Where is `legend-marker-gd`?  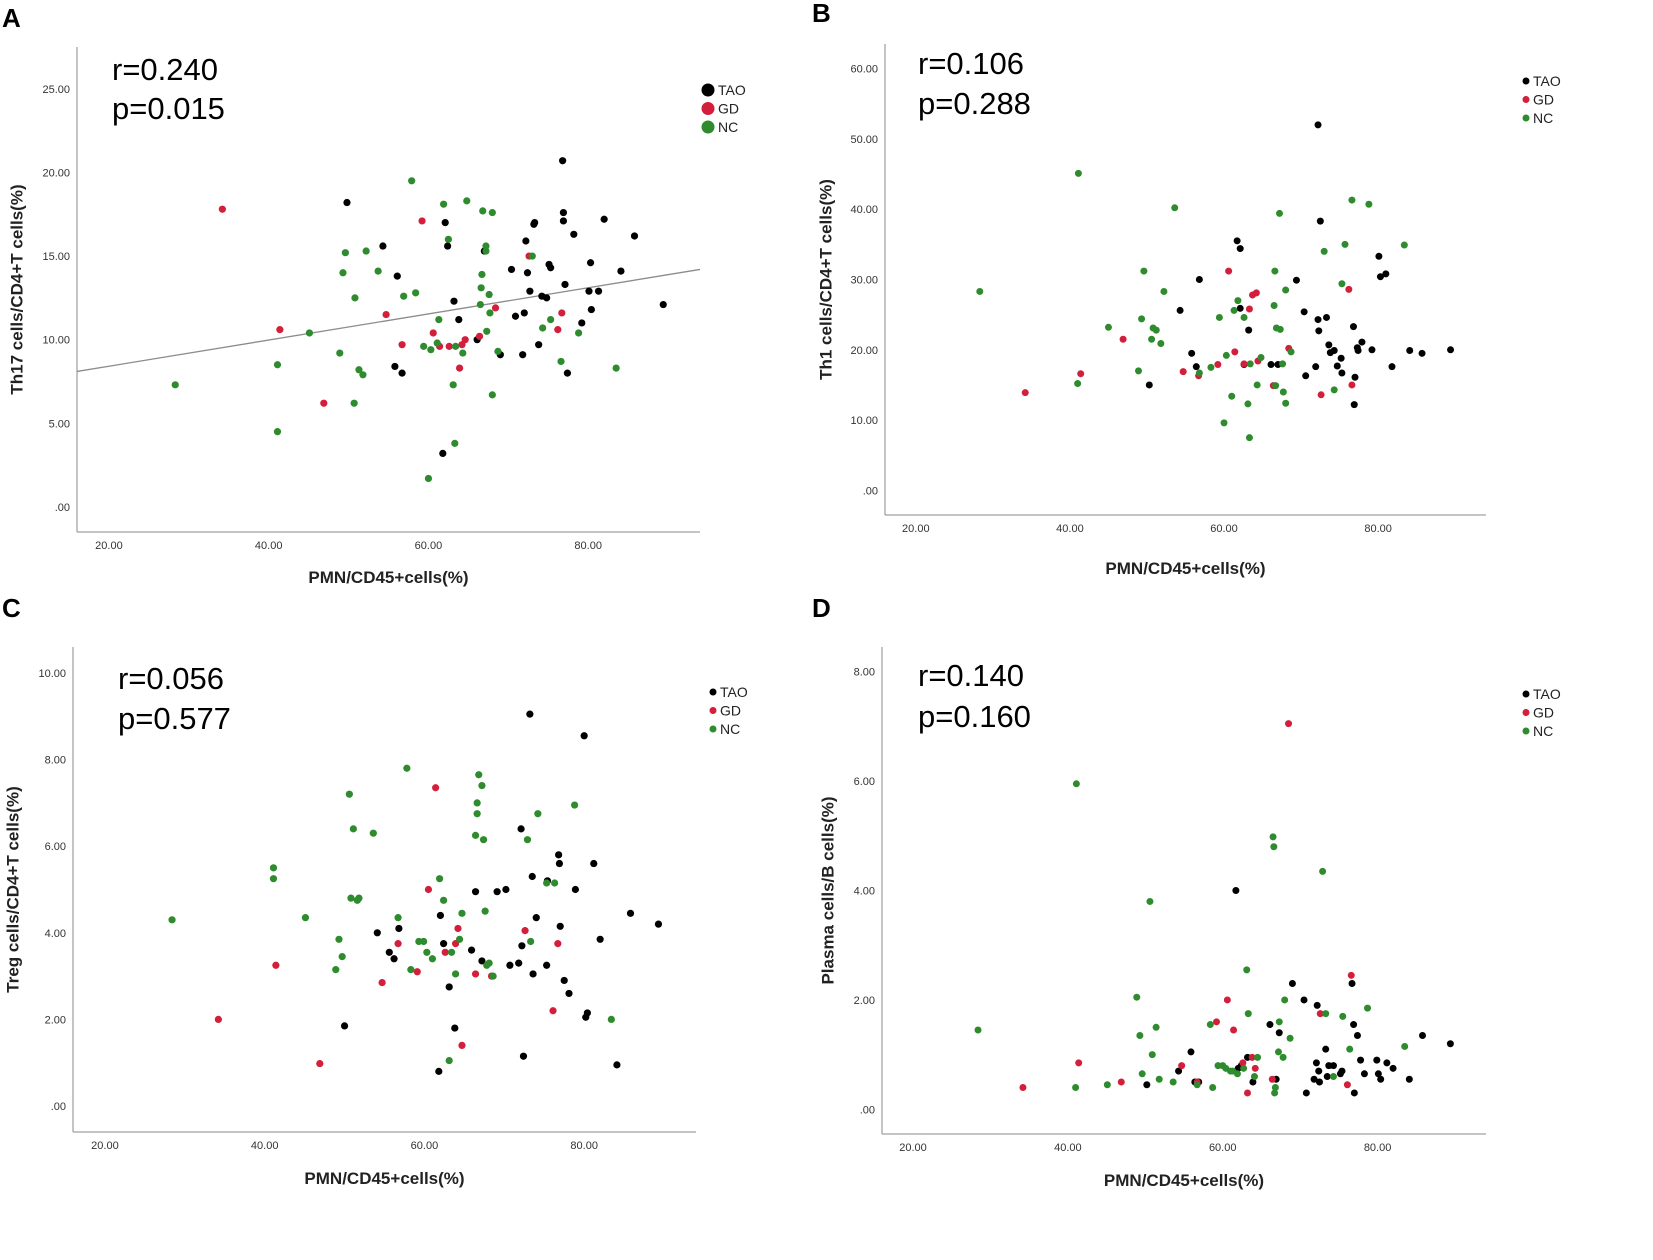
legend-marker-gd is located at coordinates (1526, 712).